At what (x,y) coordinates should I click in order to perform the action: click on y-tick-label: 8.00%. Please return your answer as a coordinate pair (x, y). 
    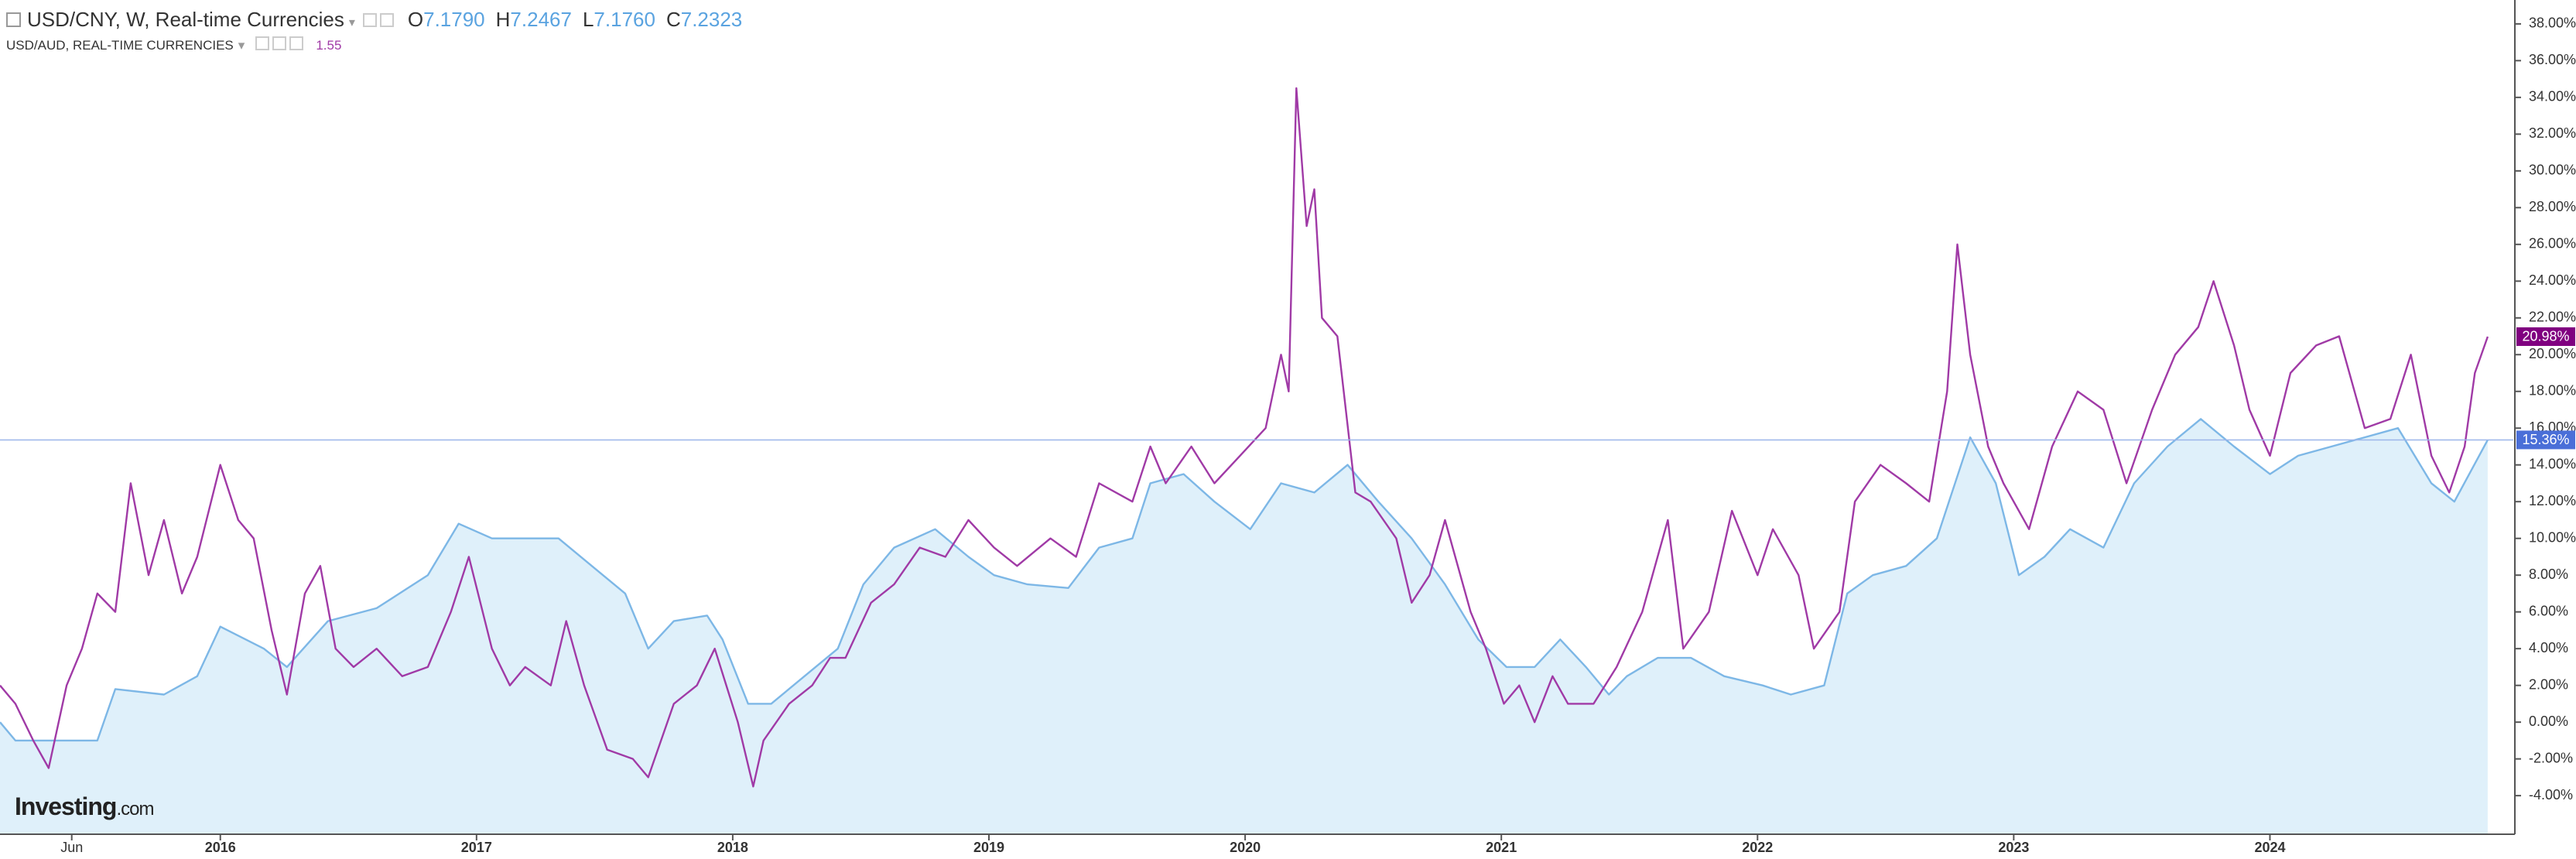
    Looking at the image, I should click on (2549, 574).